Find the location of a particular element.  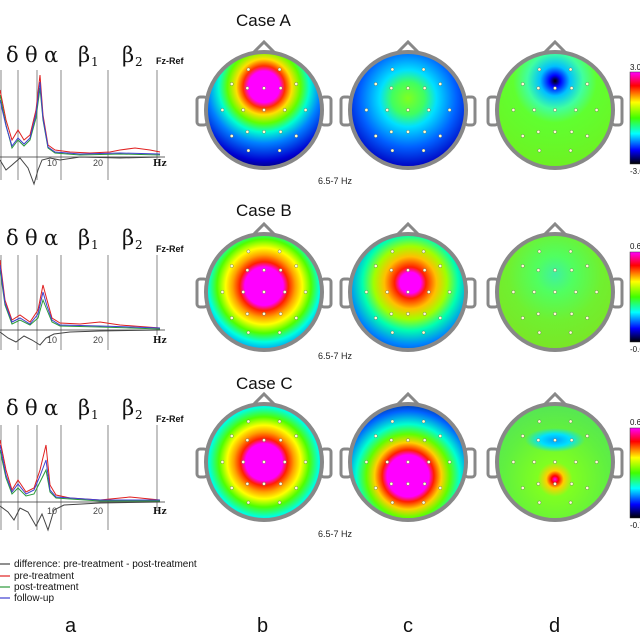

headmap-c-c is located at coordinates (408, 456).